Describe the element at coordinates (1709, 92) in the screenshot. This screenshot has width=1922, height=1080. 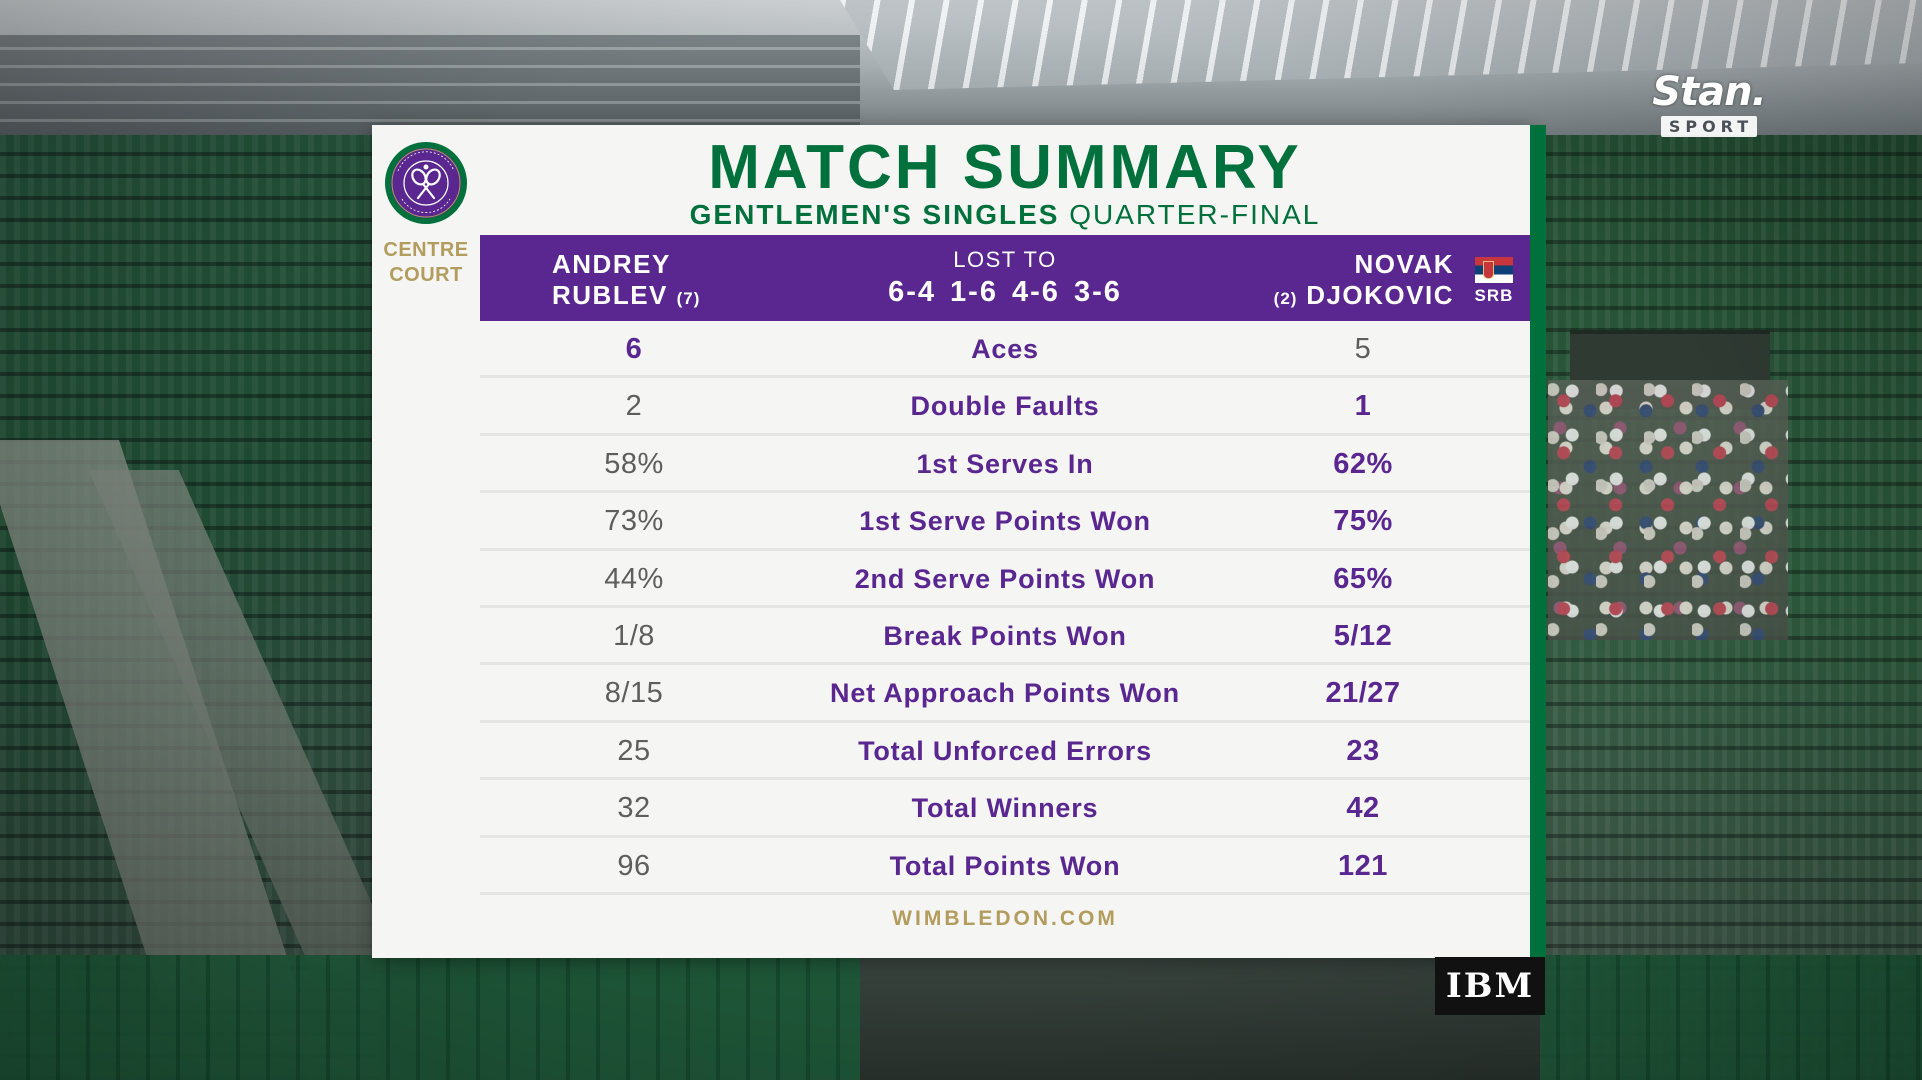
I see `broadcaster-brand: Stan.` at that location.